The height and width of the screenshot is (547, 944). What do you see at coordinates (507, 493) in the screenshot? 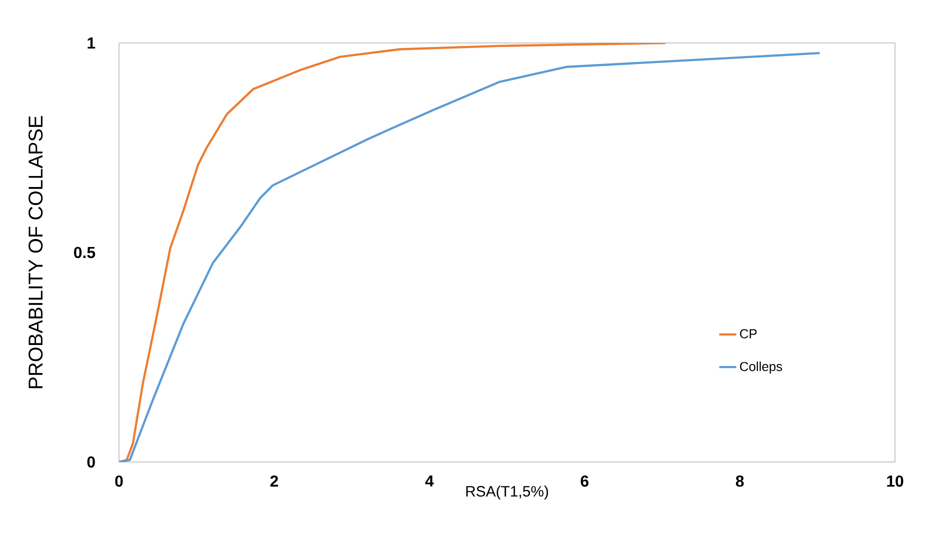
I see `x-axis-title: RSA(T1,5%)` at bounding box center [507, 493].